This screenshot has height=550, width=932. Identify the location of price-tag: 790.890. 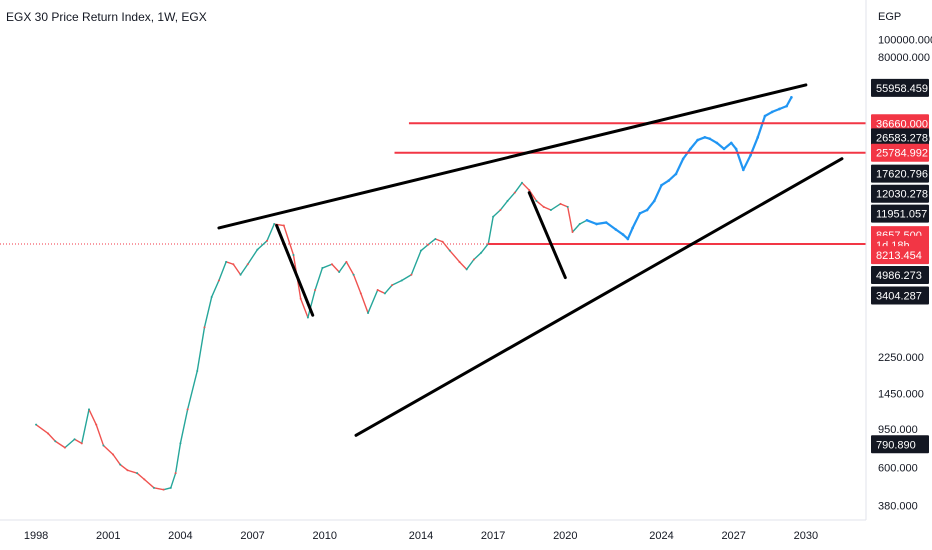
(900, 444).